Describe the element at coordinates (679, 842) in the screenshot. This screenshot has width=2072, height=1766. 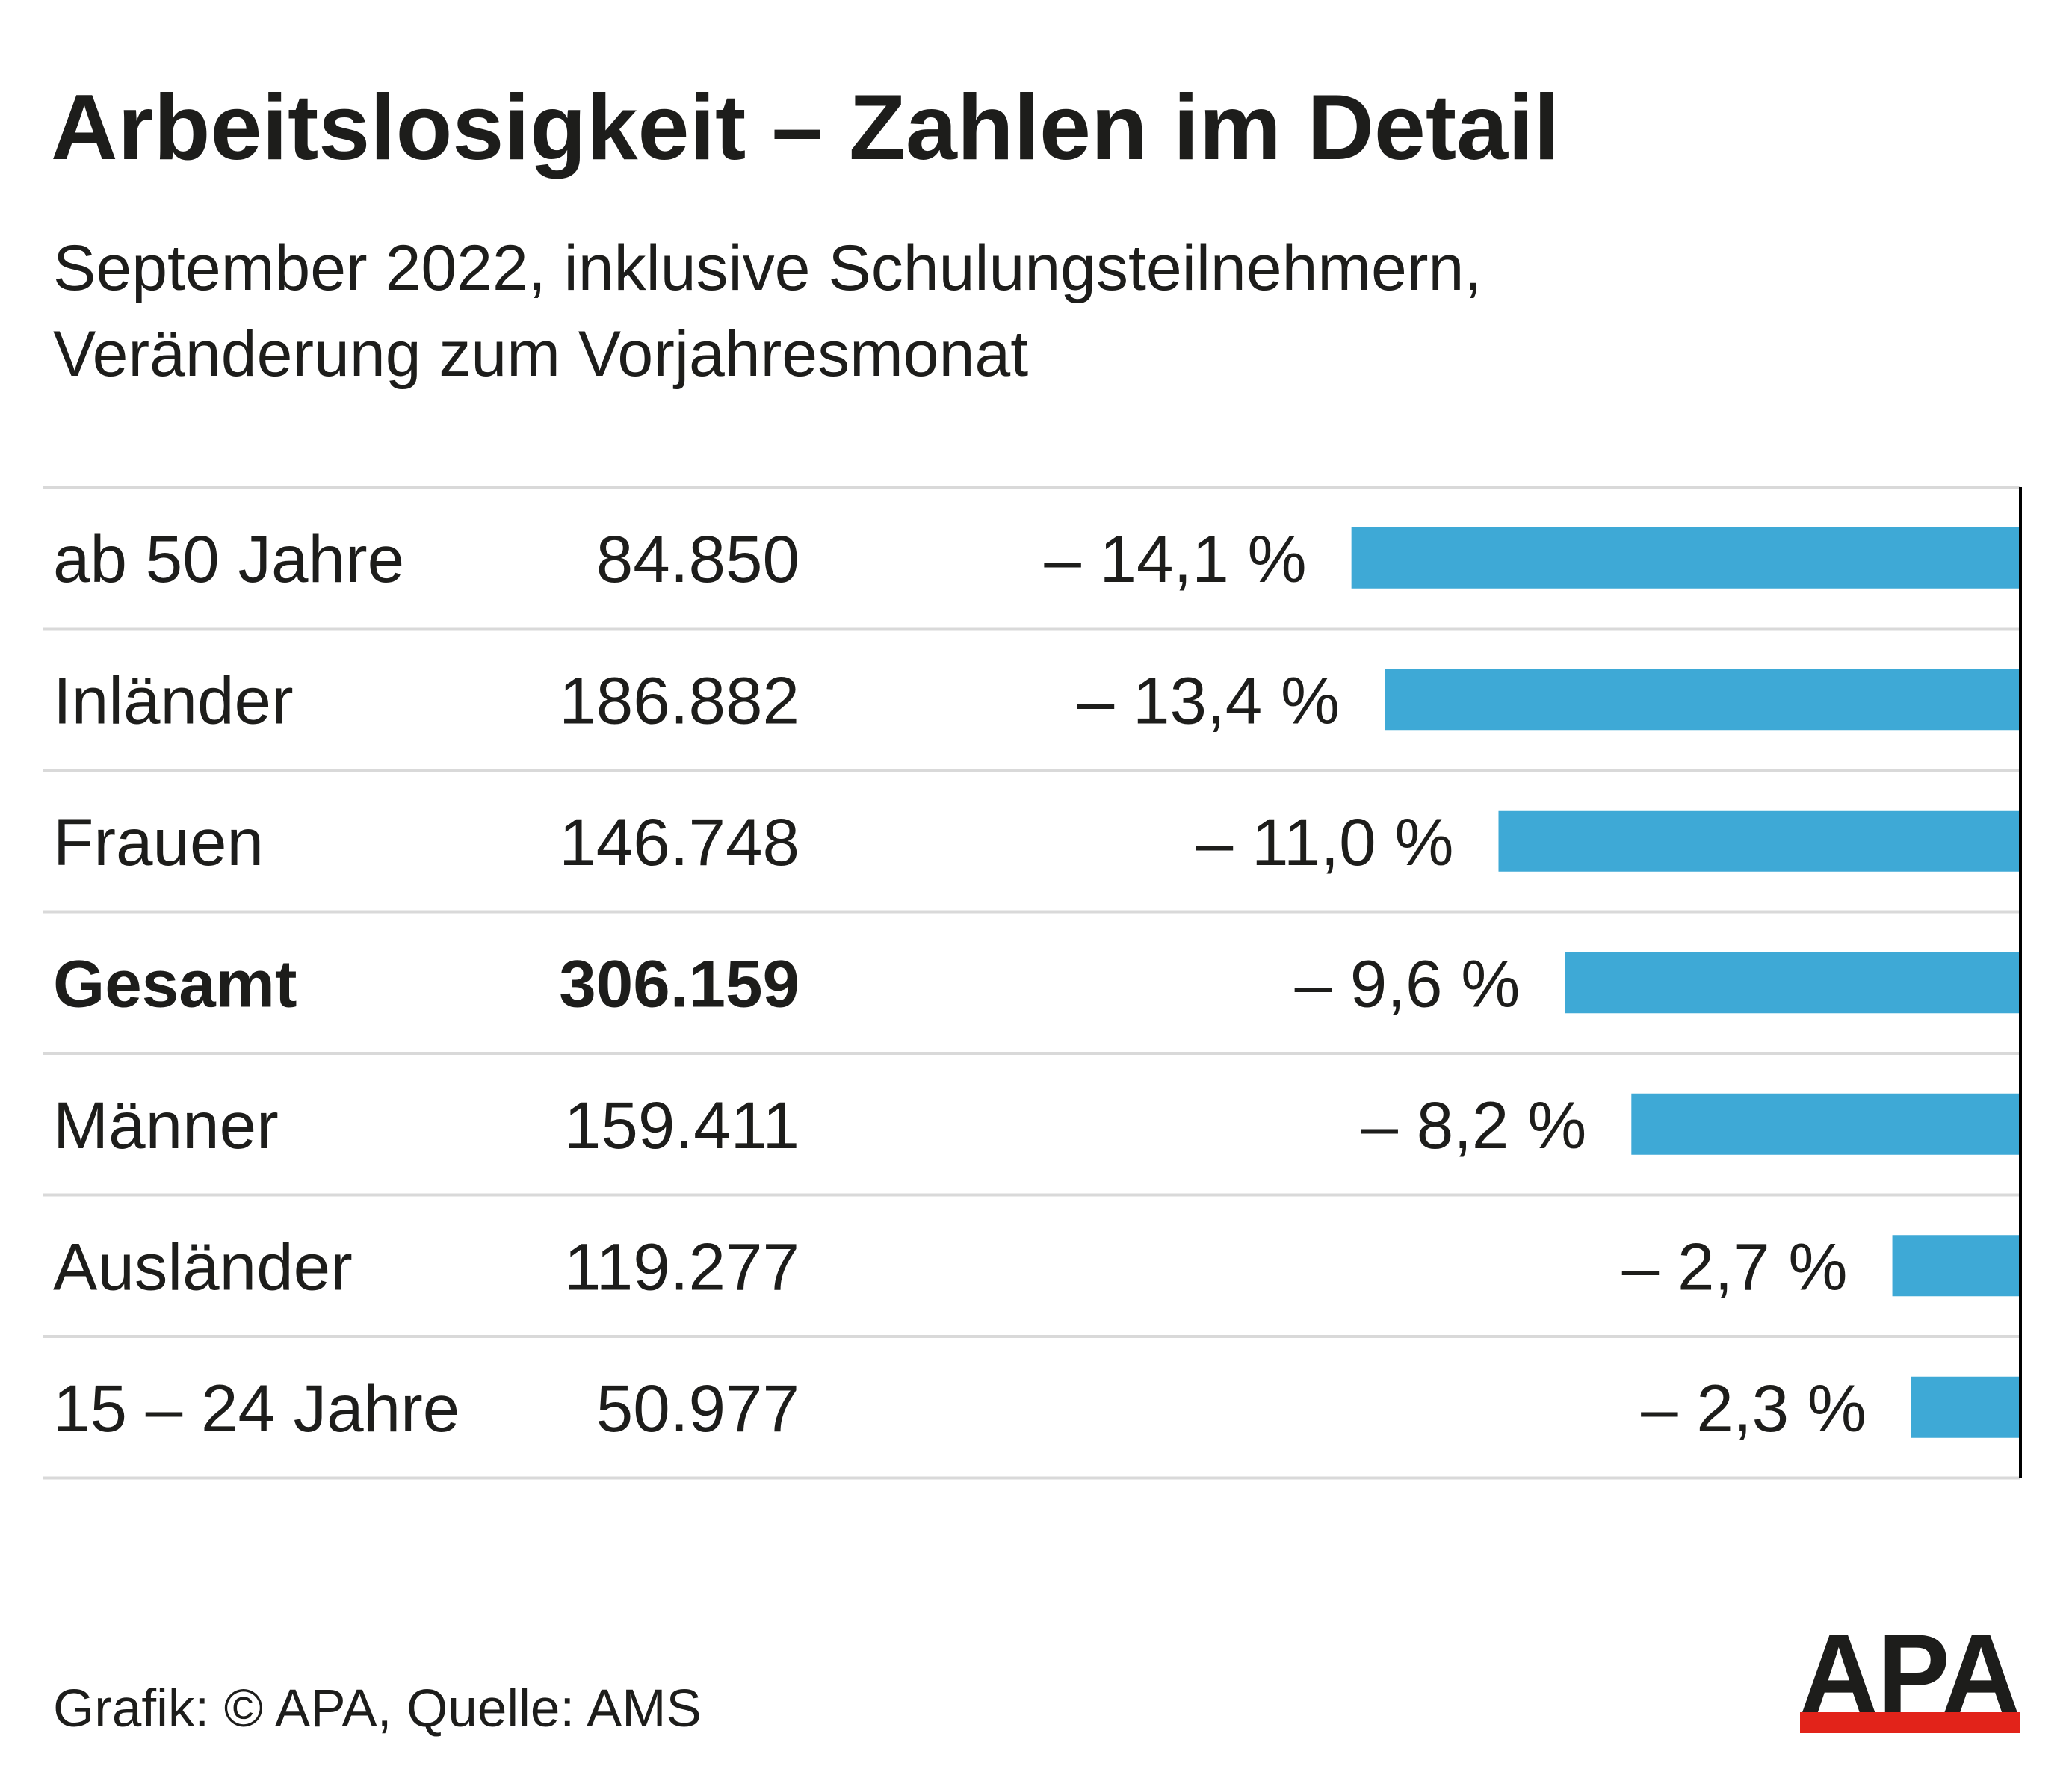
I see `count-label: 146.748` at that location.